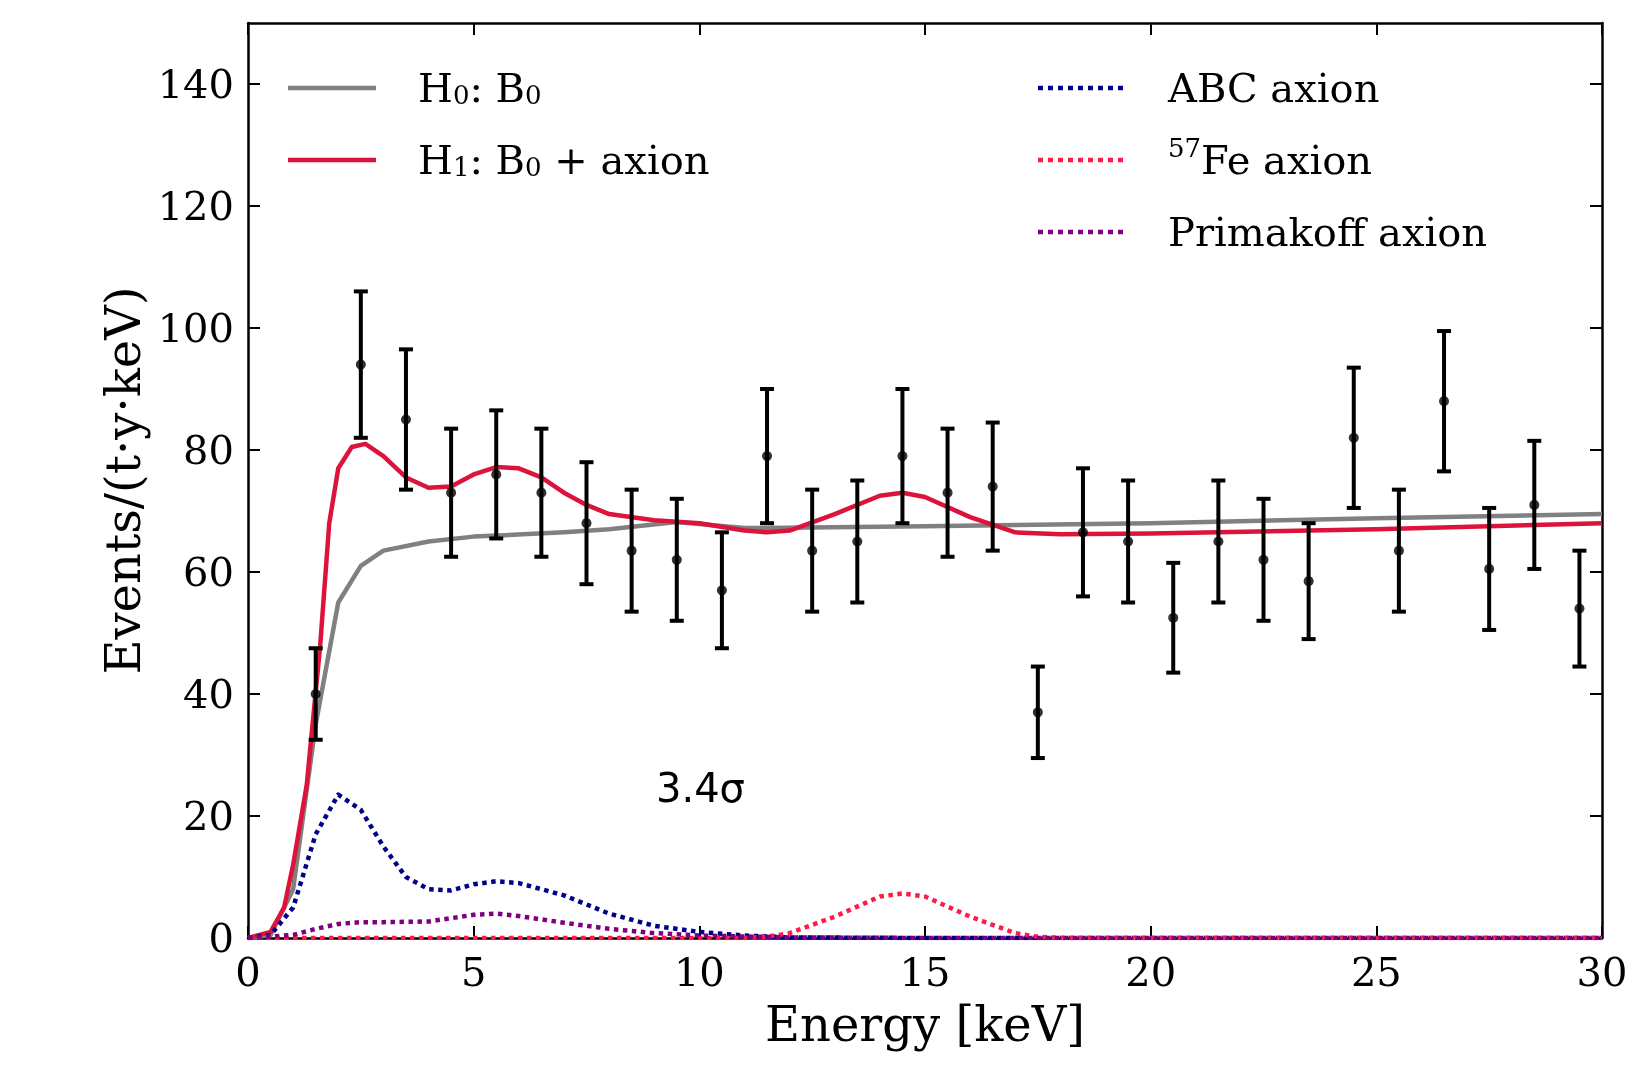 This screenshot has width=1650, height=1084. Describe the element at coordinates (208, 816) in the screenshot. I see `y-tick-label: 20` at that location.